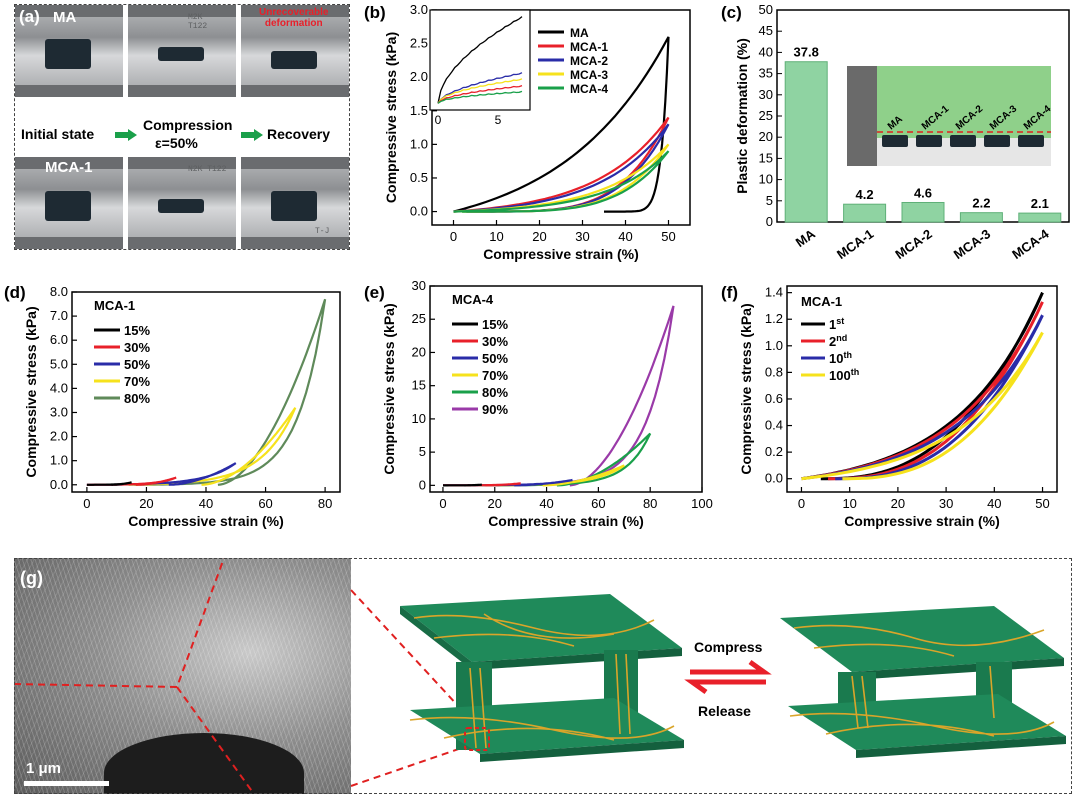  Describe the element at coordinates (43, 768) in the screenshot. I see `scale-bar-label: 1 μm` at that location.